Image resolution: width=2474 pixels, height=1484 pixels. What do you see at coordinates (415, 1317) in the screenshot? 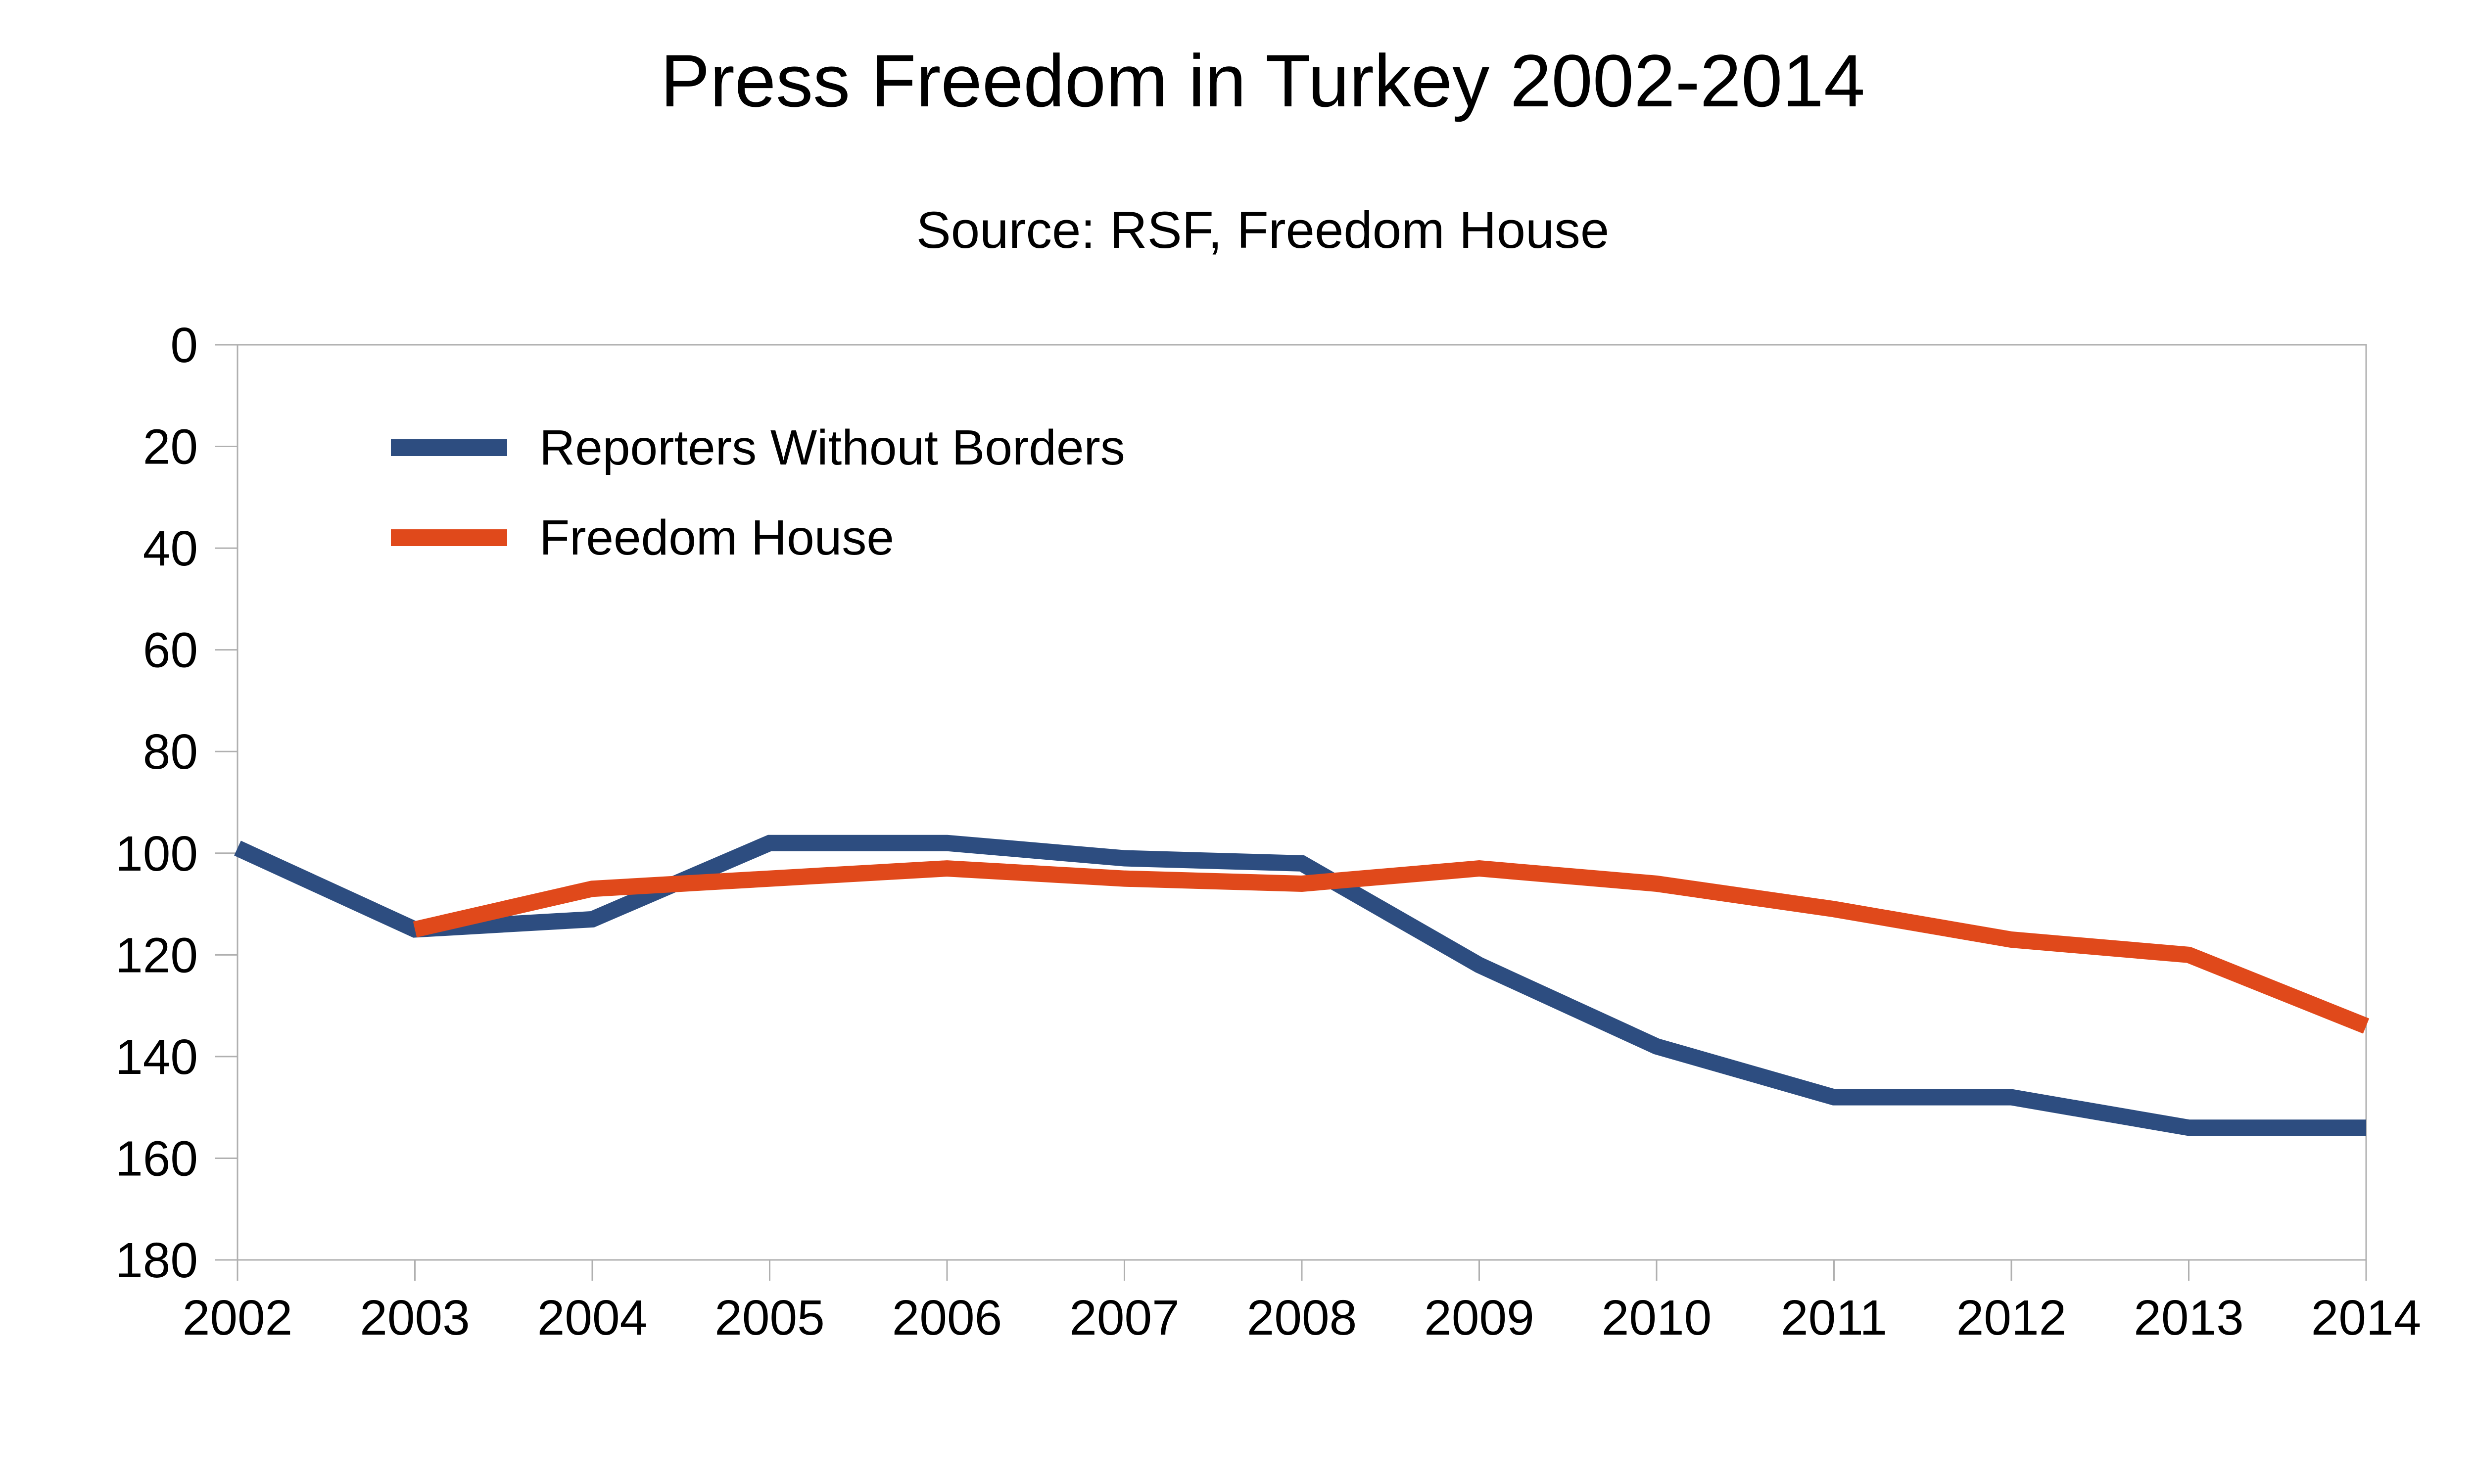
I see `x-tick-label: 2003` at bounding box center [415, 1317].